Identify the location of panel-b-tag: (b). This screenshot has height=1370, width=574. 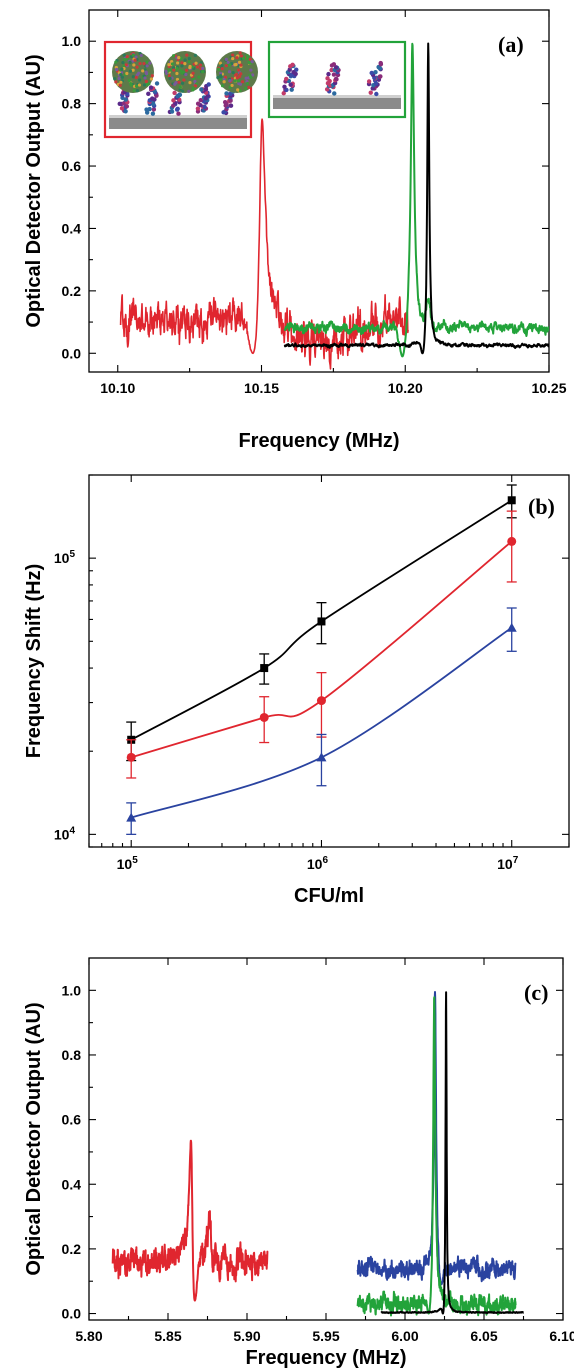
(541, 506).